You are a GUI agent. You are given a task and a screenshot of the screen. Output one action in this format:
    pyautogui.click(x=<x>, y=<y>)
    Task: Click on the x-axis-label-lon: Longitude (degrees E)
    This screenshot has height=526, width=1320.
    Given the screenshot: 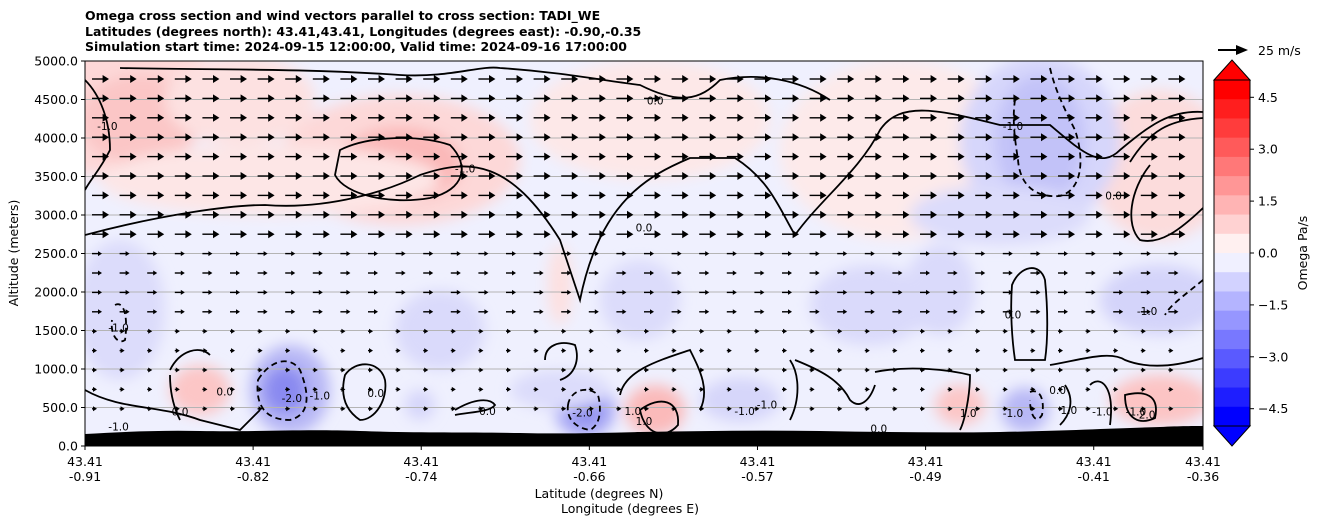 What is the action you would take?
    pyautogui.click(x=630, y=508)
    